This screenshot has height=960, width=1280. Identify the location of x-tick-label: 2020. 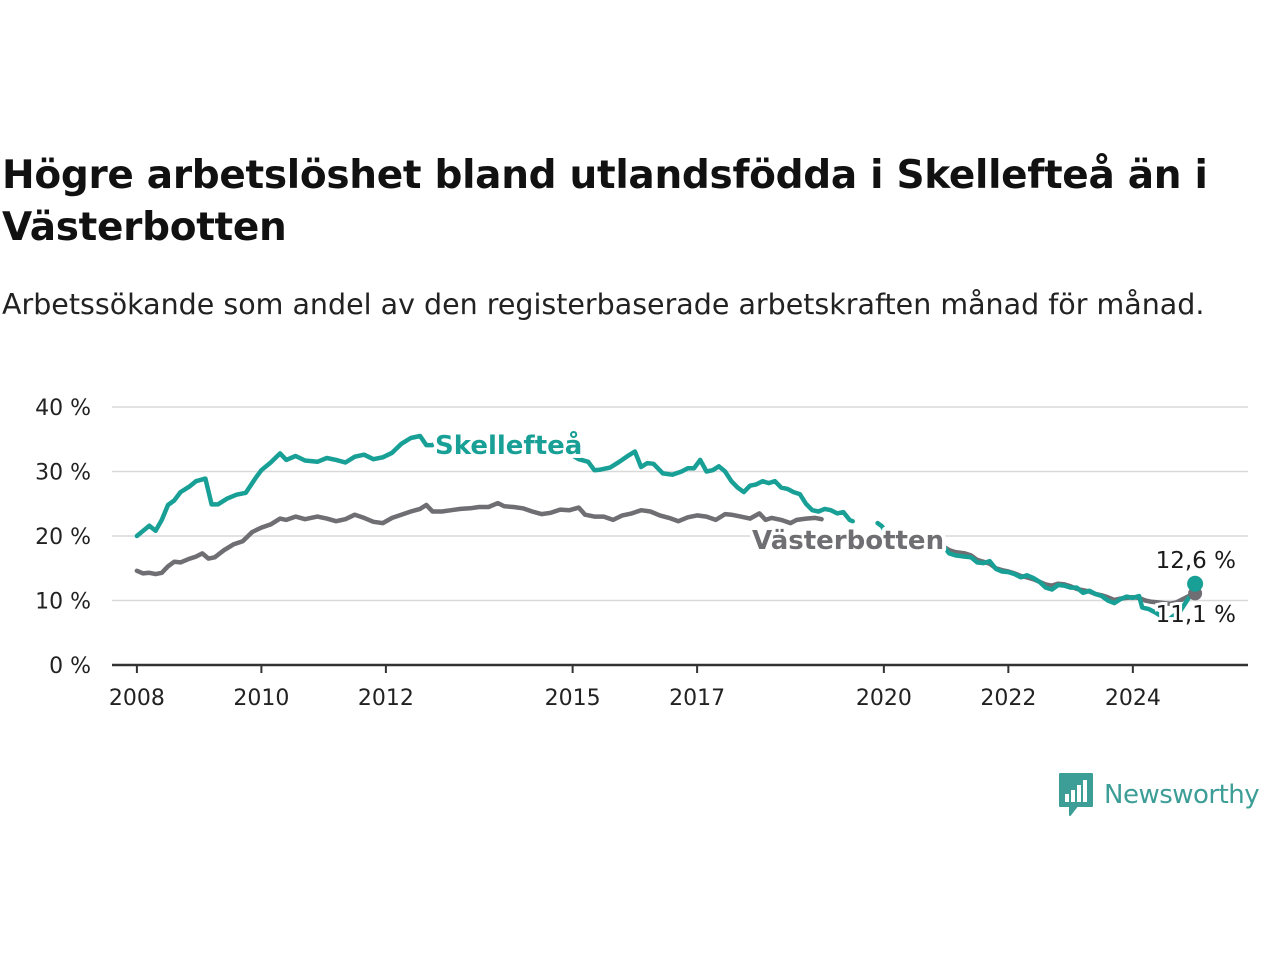
(884, 698).